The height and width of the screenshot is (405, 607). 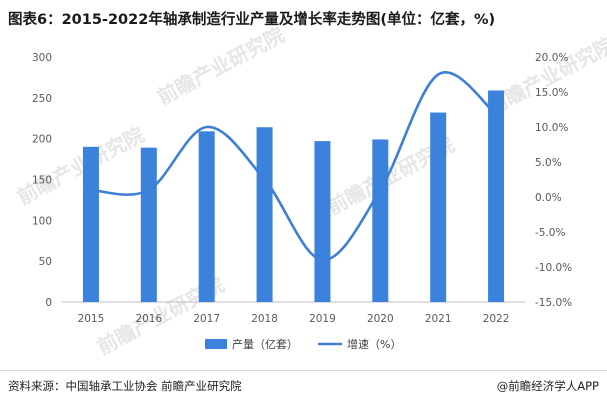 I want to click on x-tick-label: 2019, so click(x=322, y=319).